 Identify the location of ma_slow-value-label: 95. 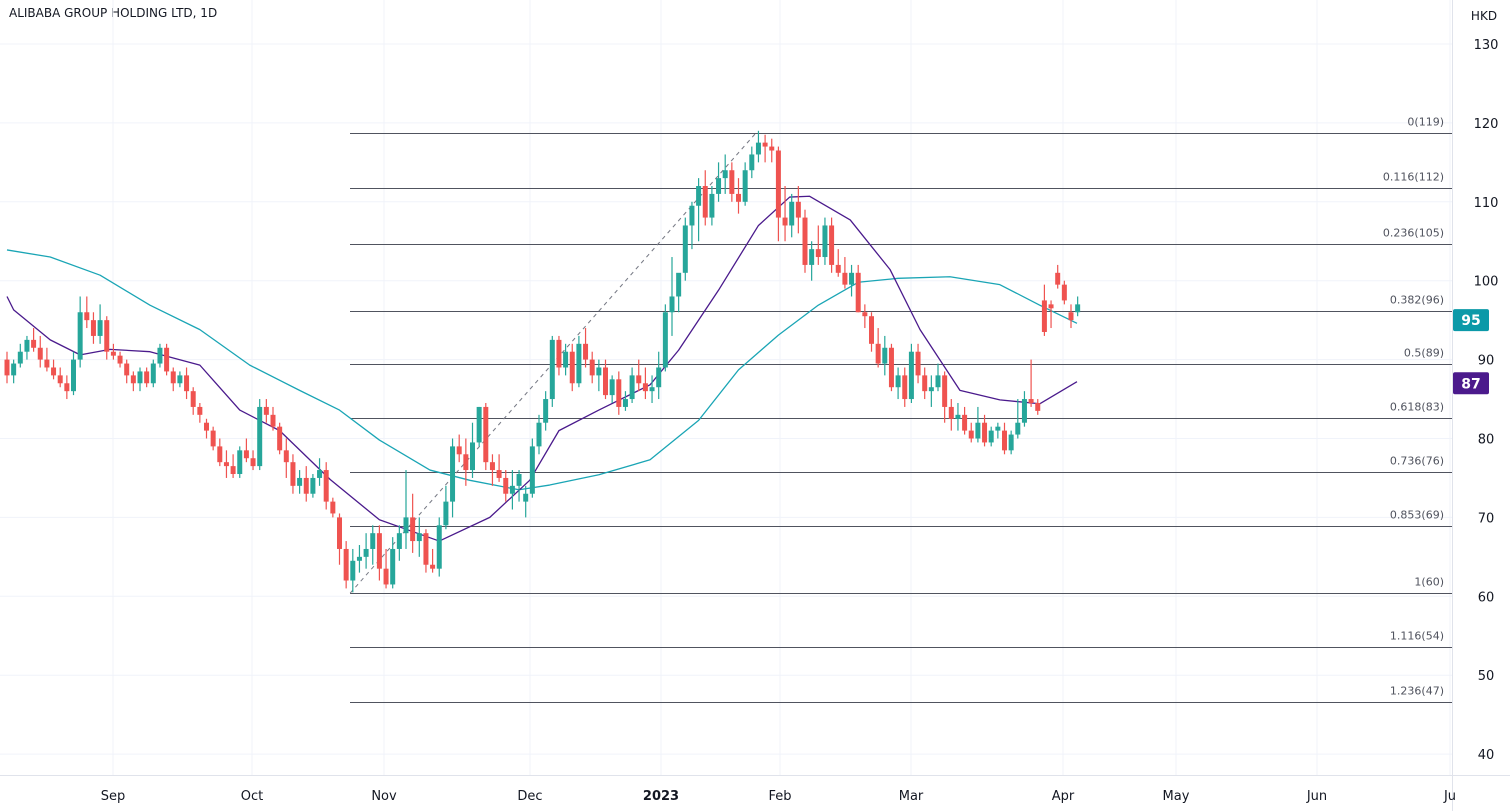
(1470, 321).